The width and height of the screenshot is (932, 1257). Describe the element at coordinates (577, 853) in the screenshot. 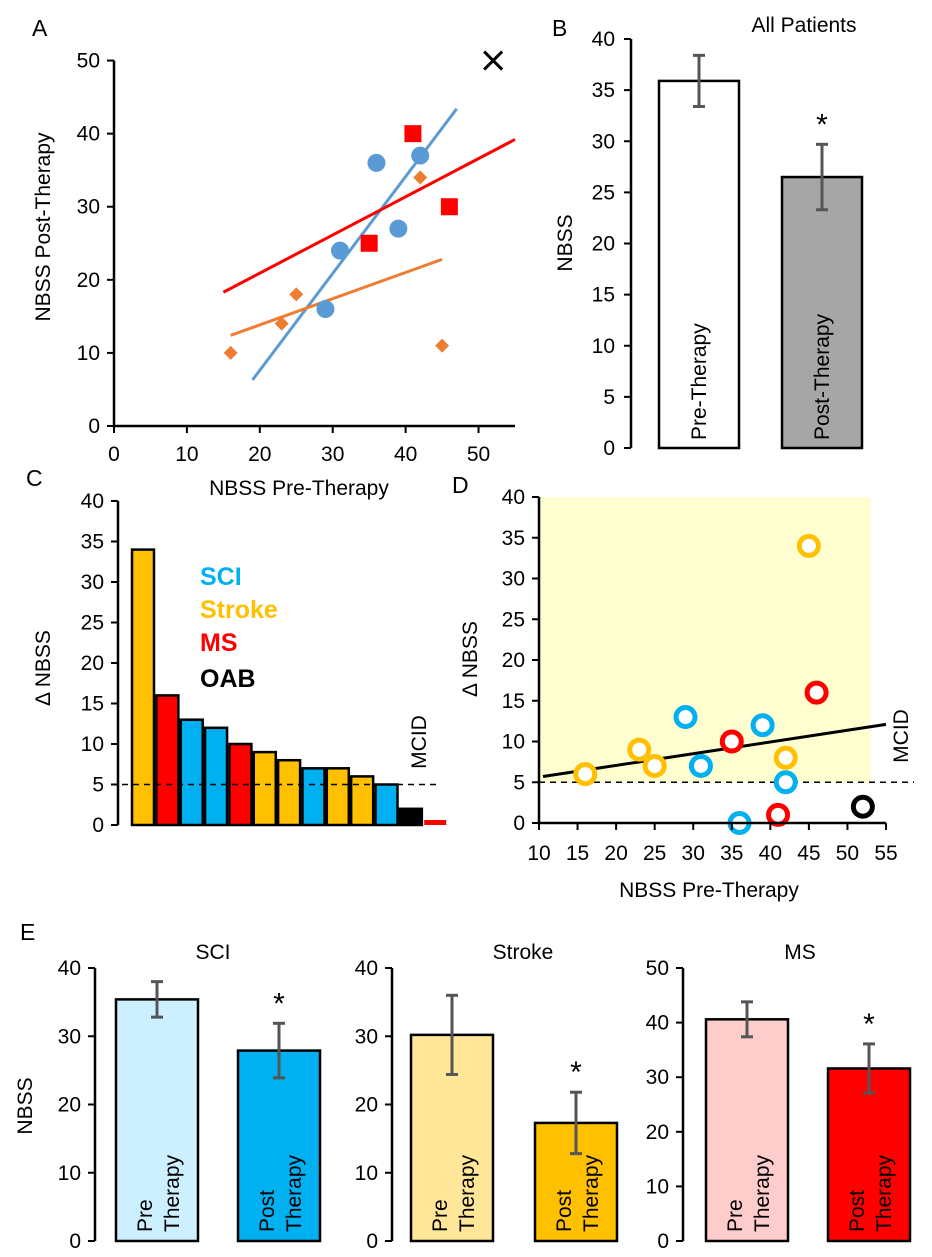

I see `panel-d-x-tick-label: 15` at that location.